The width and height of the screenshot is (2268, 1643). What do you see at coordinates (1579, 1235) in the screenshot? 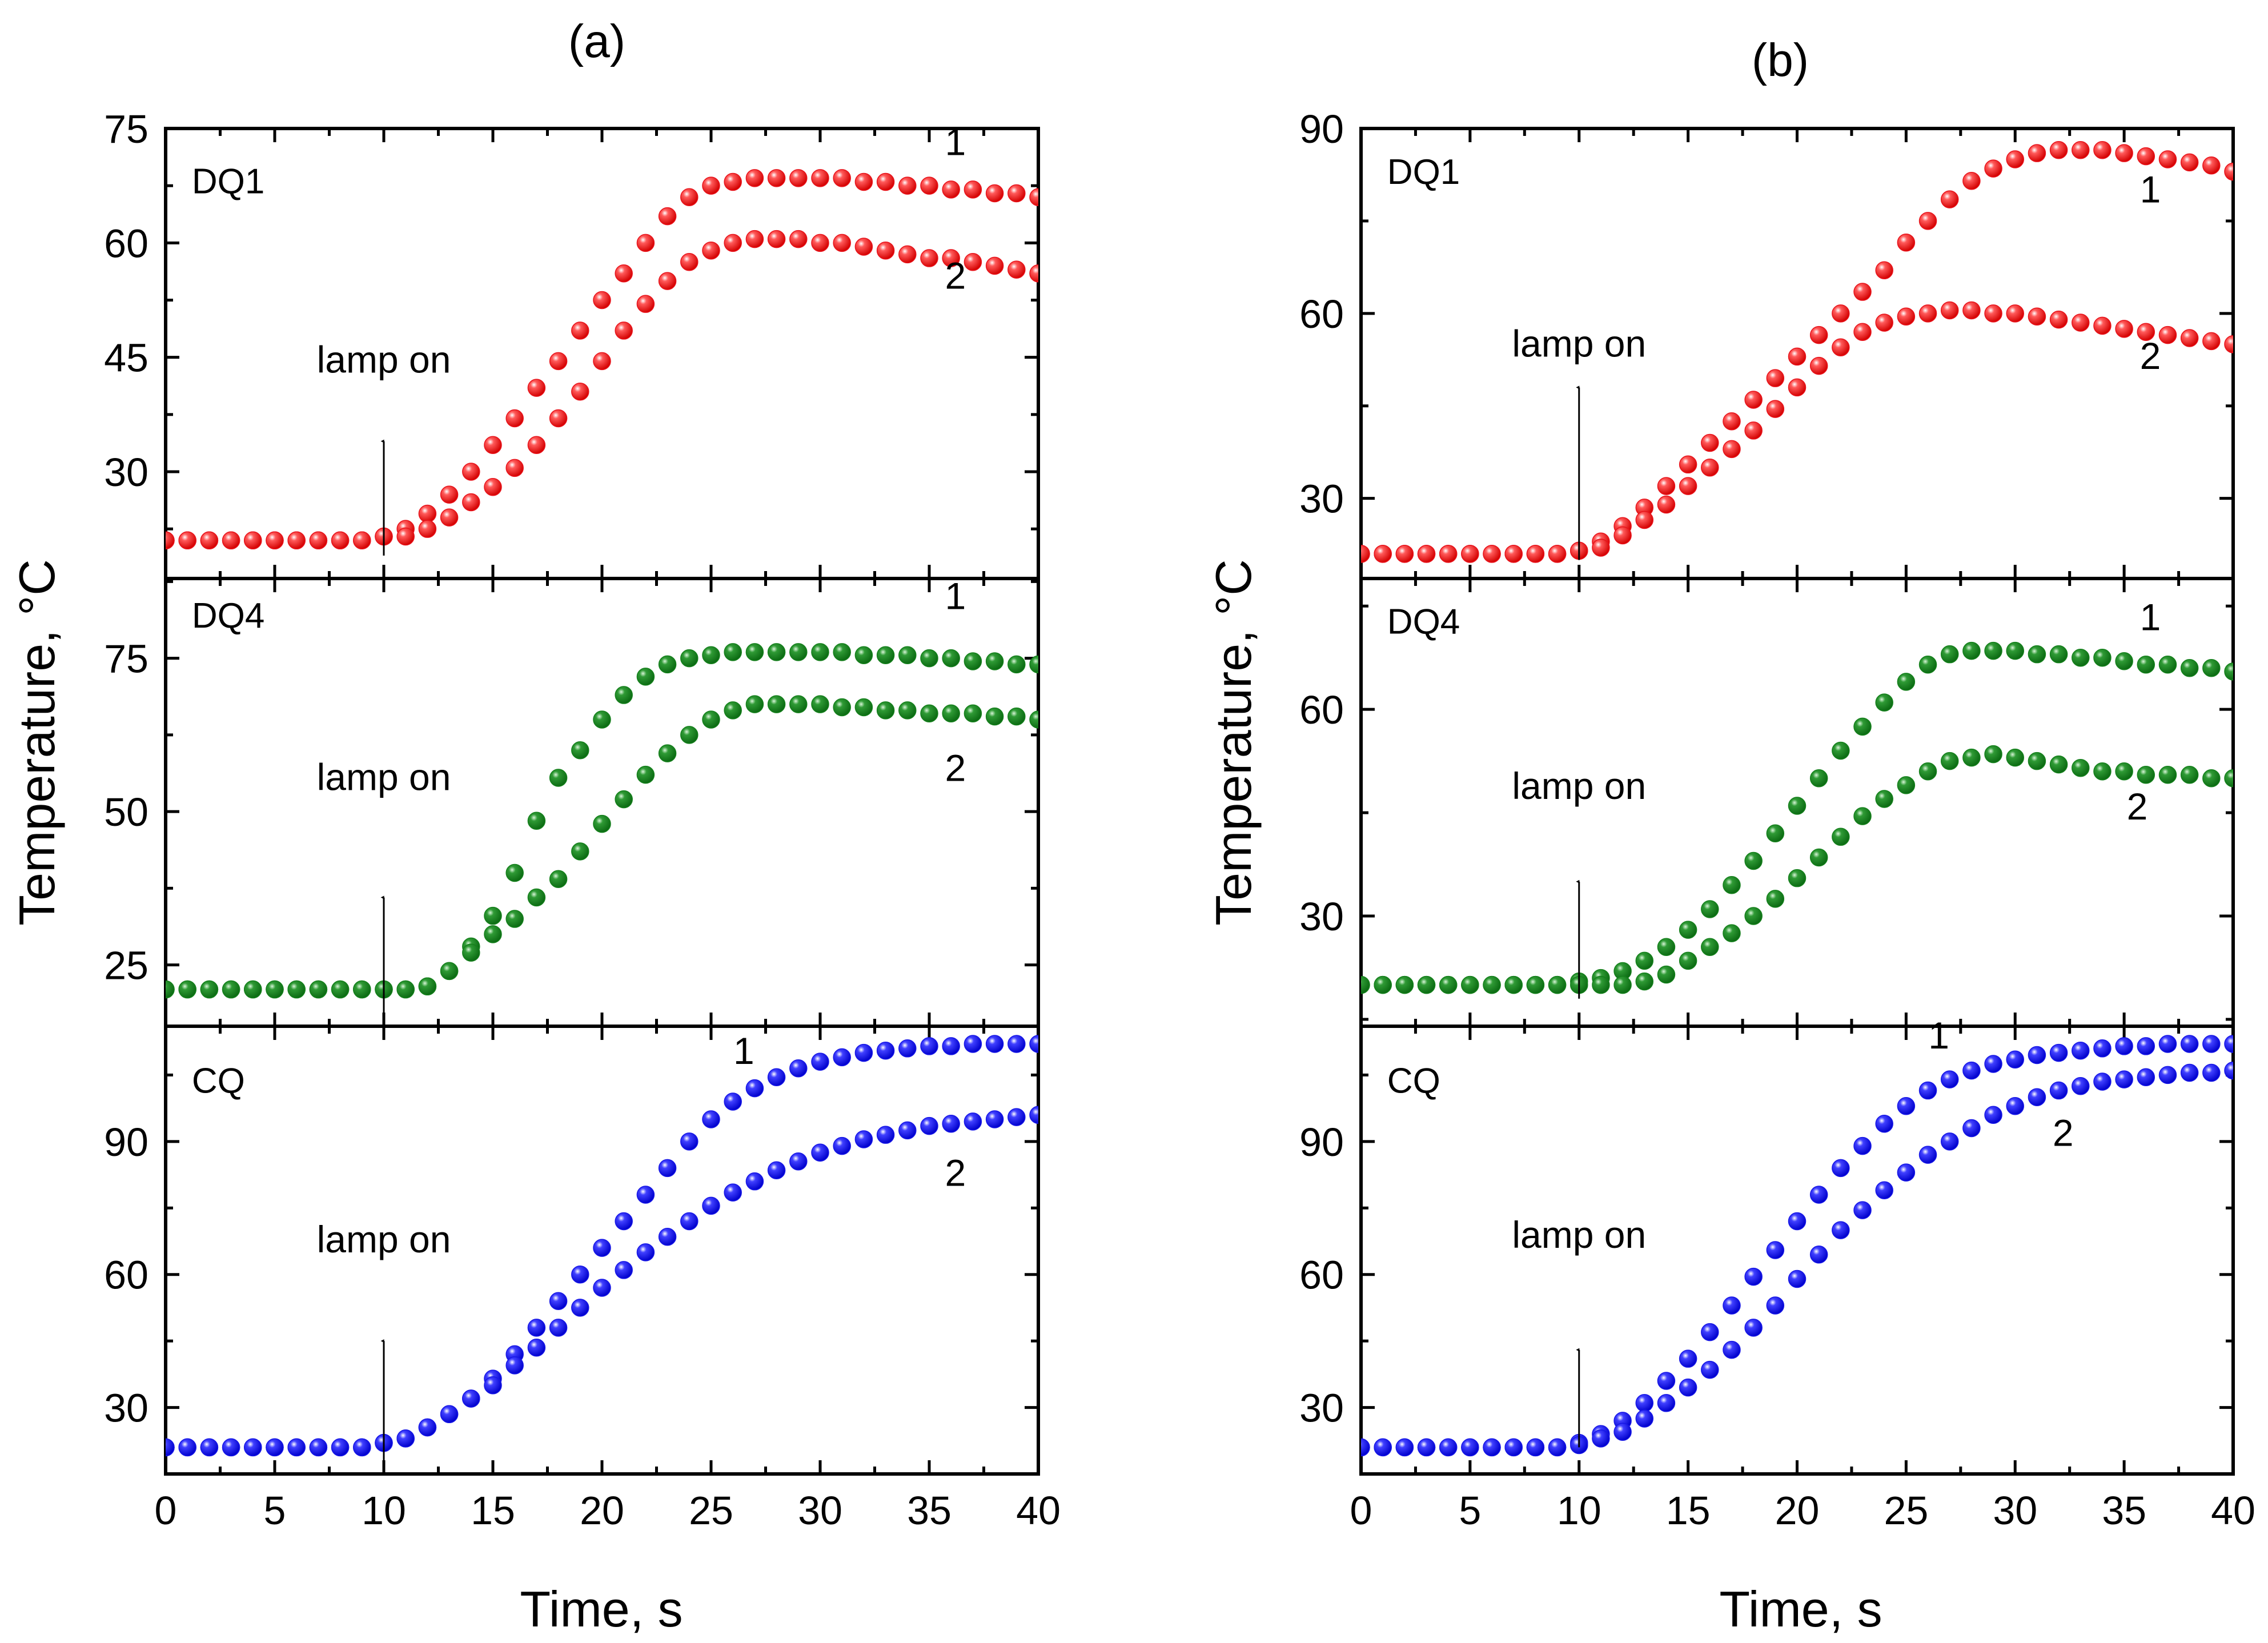
I see `figure-b-cq-lamp-on-label: lamp on` at bounding box center [1579, 1235].